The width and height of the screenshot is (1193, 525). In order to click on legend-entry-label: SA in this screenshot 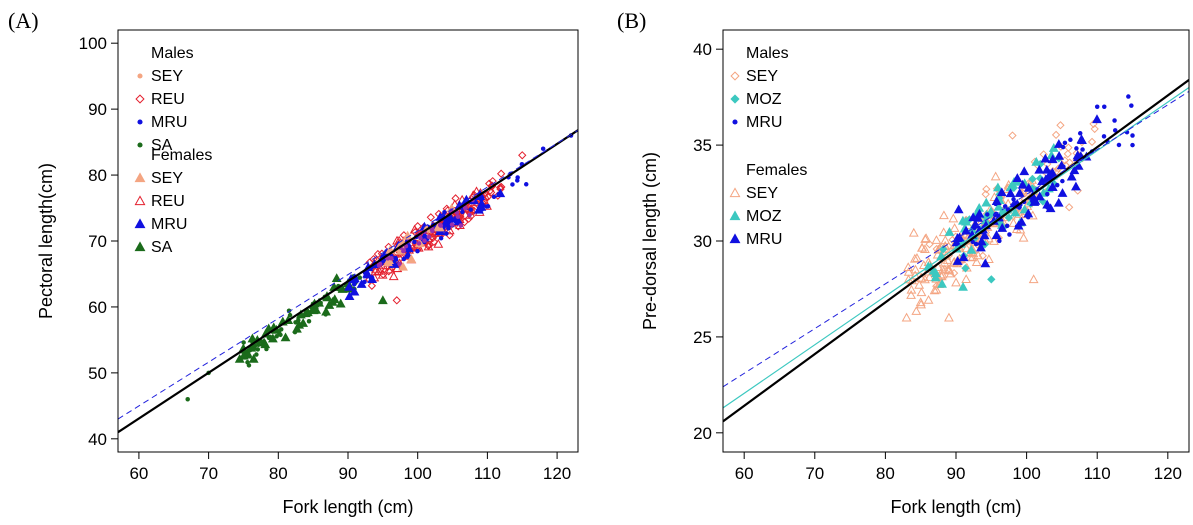, I will do `click(162, 247)`.